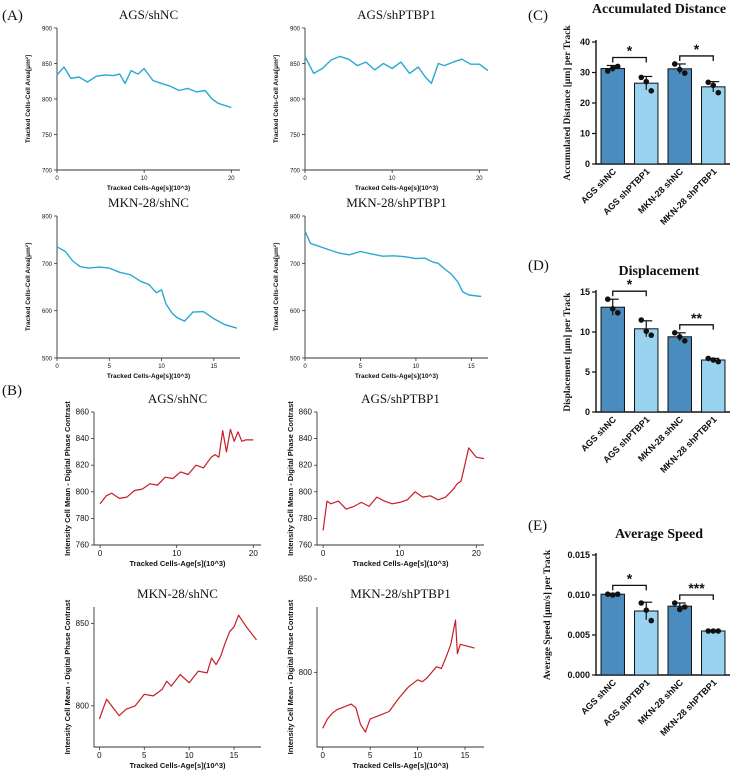  Describe the element at coordinates (630, 50) in the screenshot. I see `significance-label: *` at that location.